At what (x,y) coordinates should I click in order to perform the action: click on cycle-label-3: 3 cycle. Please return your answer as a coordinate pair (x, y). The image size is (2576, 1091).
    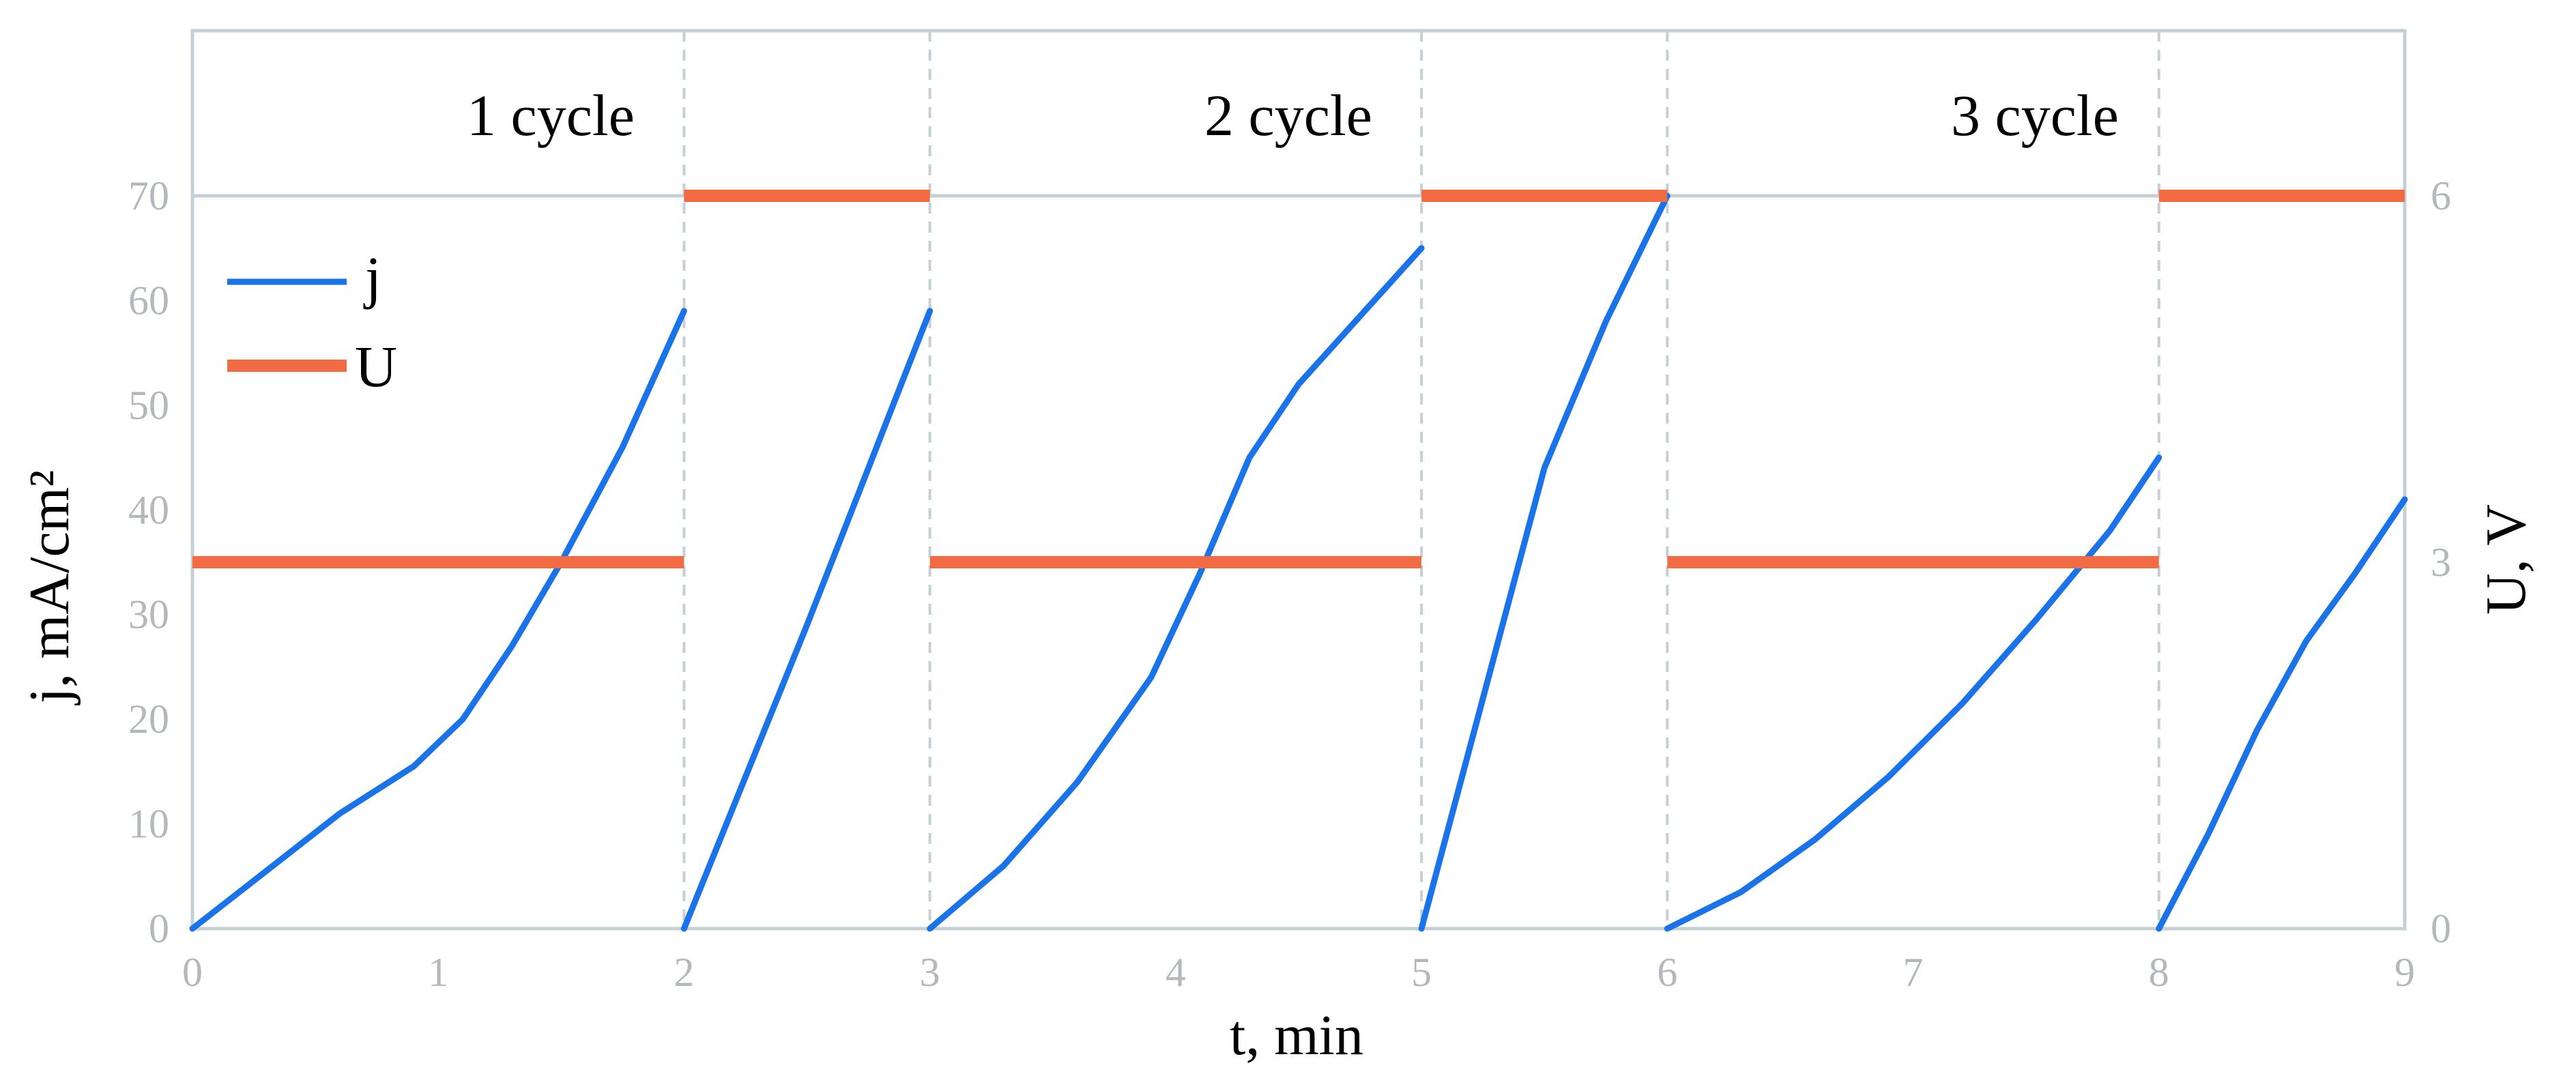
    Looking at the image, I should click on (2035, 115).